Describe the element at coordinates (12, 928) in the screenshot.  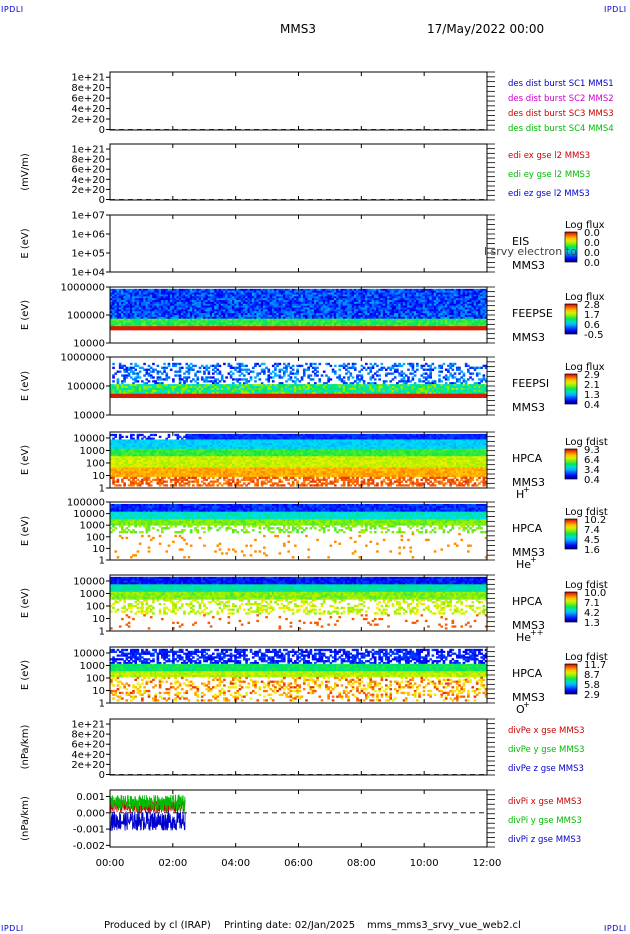
I see `corner-tag-bottom-left: IPDLI` at that location.